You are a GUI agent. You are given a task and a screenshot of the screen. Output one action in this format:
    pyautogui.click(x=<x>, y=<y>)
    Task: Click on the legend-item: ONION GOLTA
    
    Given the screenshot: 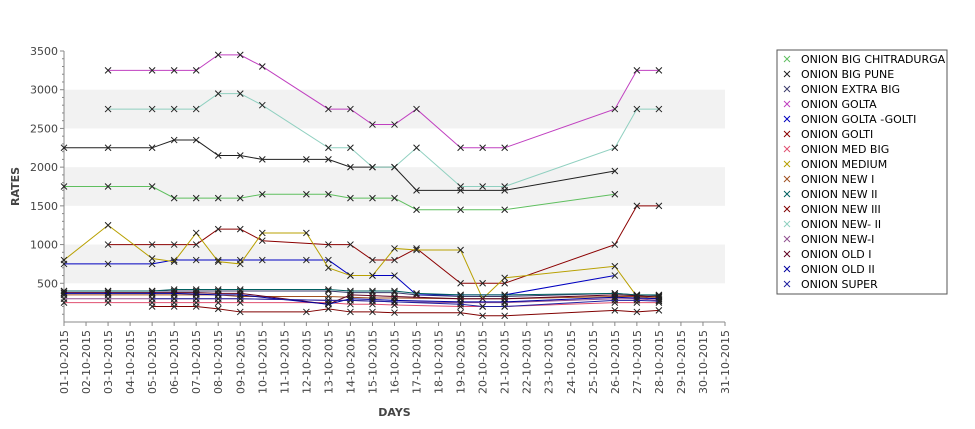 What is the action you would take?
    pyautogui.click(x=830, y=104)
    